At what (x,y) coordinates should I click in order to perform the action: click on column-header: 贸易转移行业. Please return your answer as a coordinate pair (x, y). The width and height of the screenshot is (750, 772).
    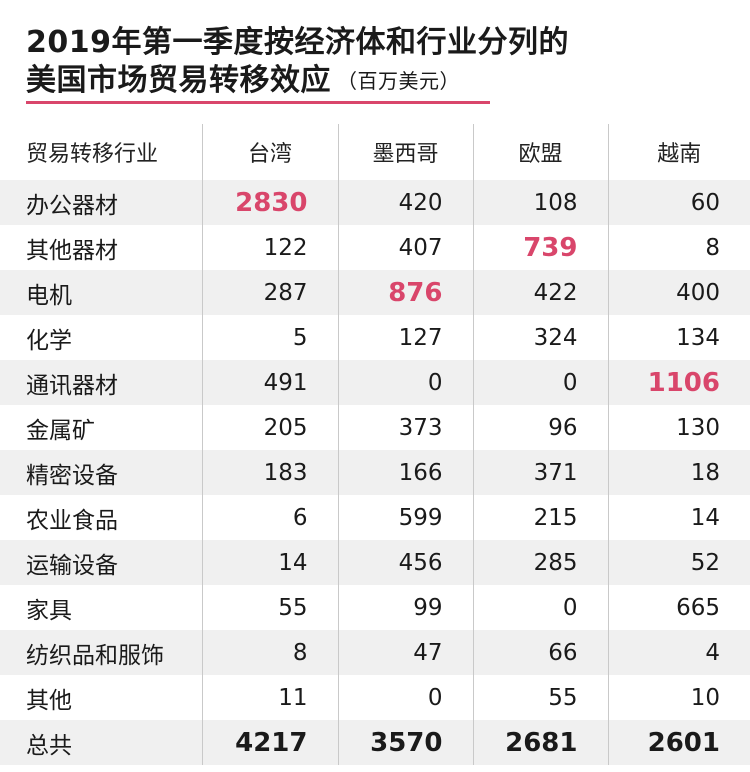
    Looking at the image, I should click on (92, 154).